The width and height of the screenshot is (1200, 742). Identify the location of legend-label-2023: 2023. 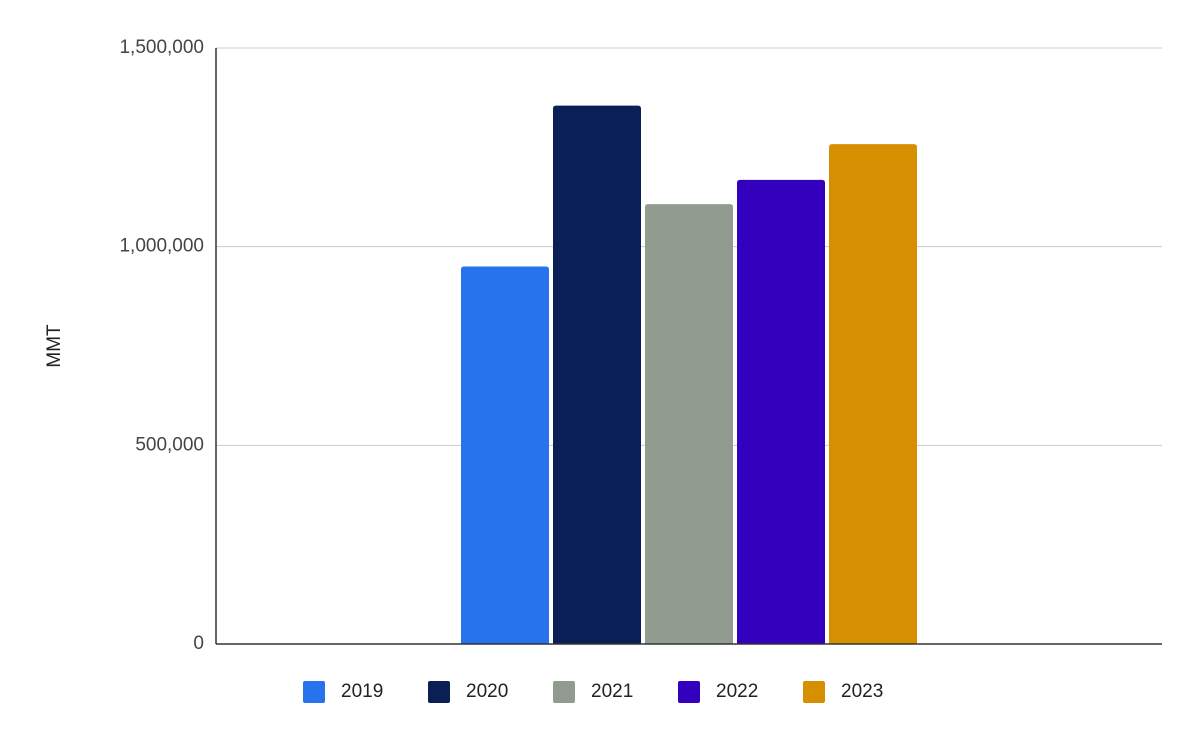
(862, 691).